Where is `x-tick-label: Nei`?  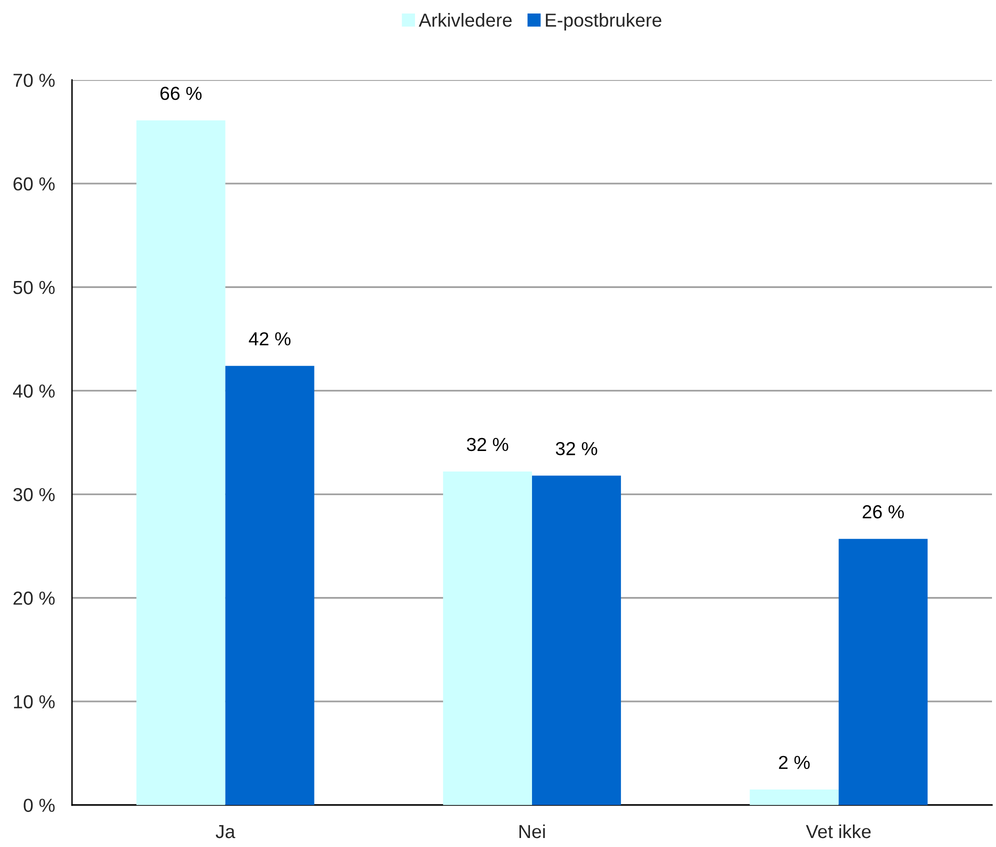
x-tick-label: Nei is located at coordinates (532, 831).